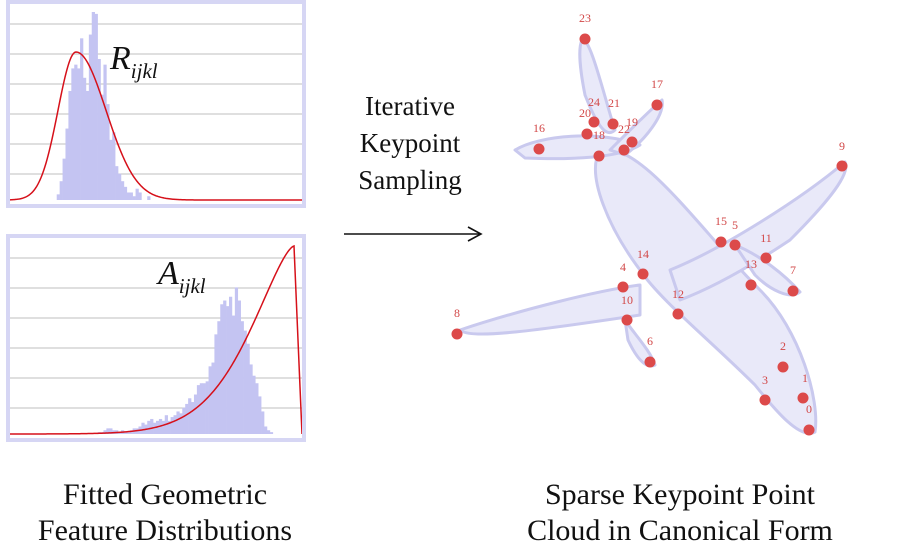  What do you see at coordinates (539, 128) in the screenshot?
I see `keypoint-label-16: 16` at bounding box center [539, 128].